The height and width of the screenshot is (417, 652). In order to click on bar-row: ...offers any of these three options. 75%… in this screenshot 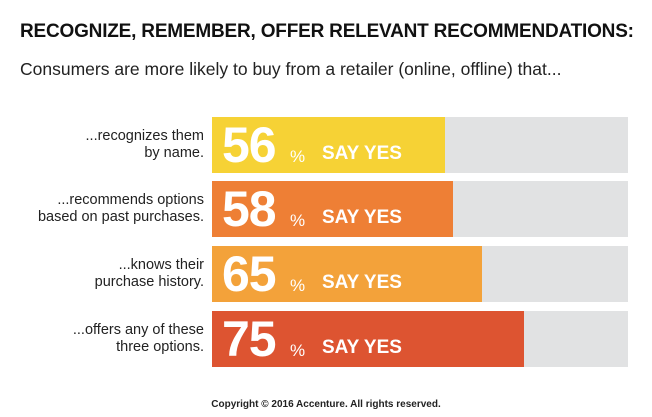, I will do `click(326, 339)`.